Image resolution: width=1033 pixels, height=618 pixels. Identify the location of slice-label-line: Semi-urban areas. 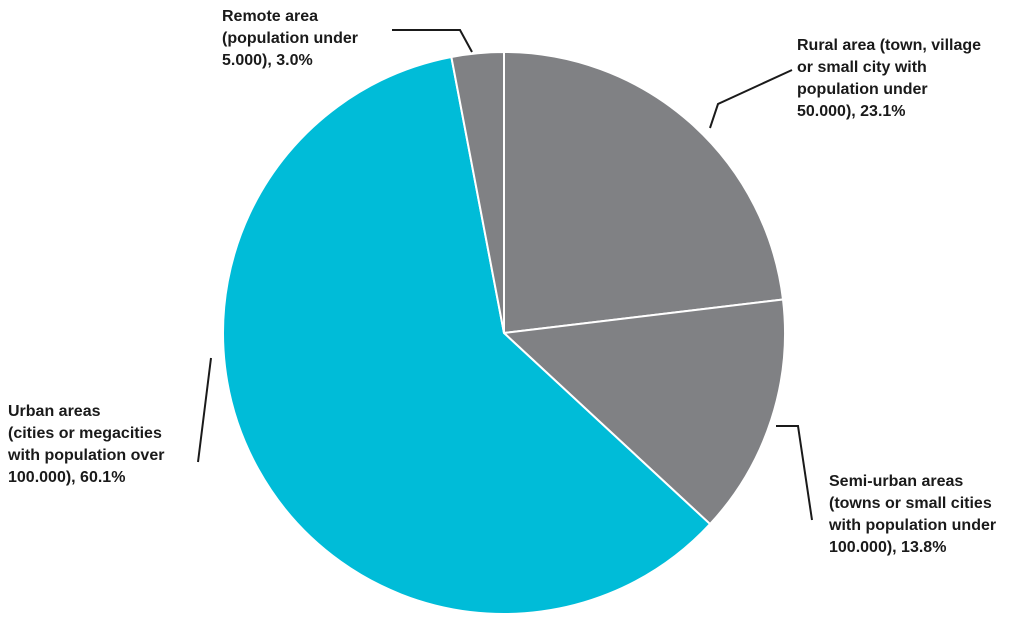
(896, 481).